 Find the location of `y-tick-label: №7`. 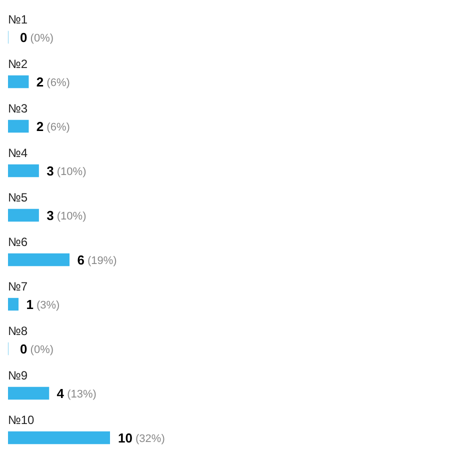

y-tick-label: №7 is located at coordinates (18, 287).